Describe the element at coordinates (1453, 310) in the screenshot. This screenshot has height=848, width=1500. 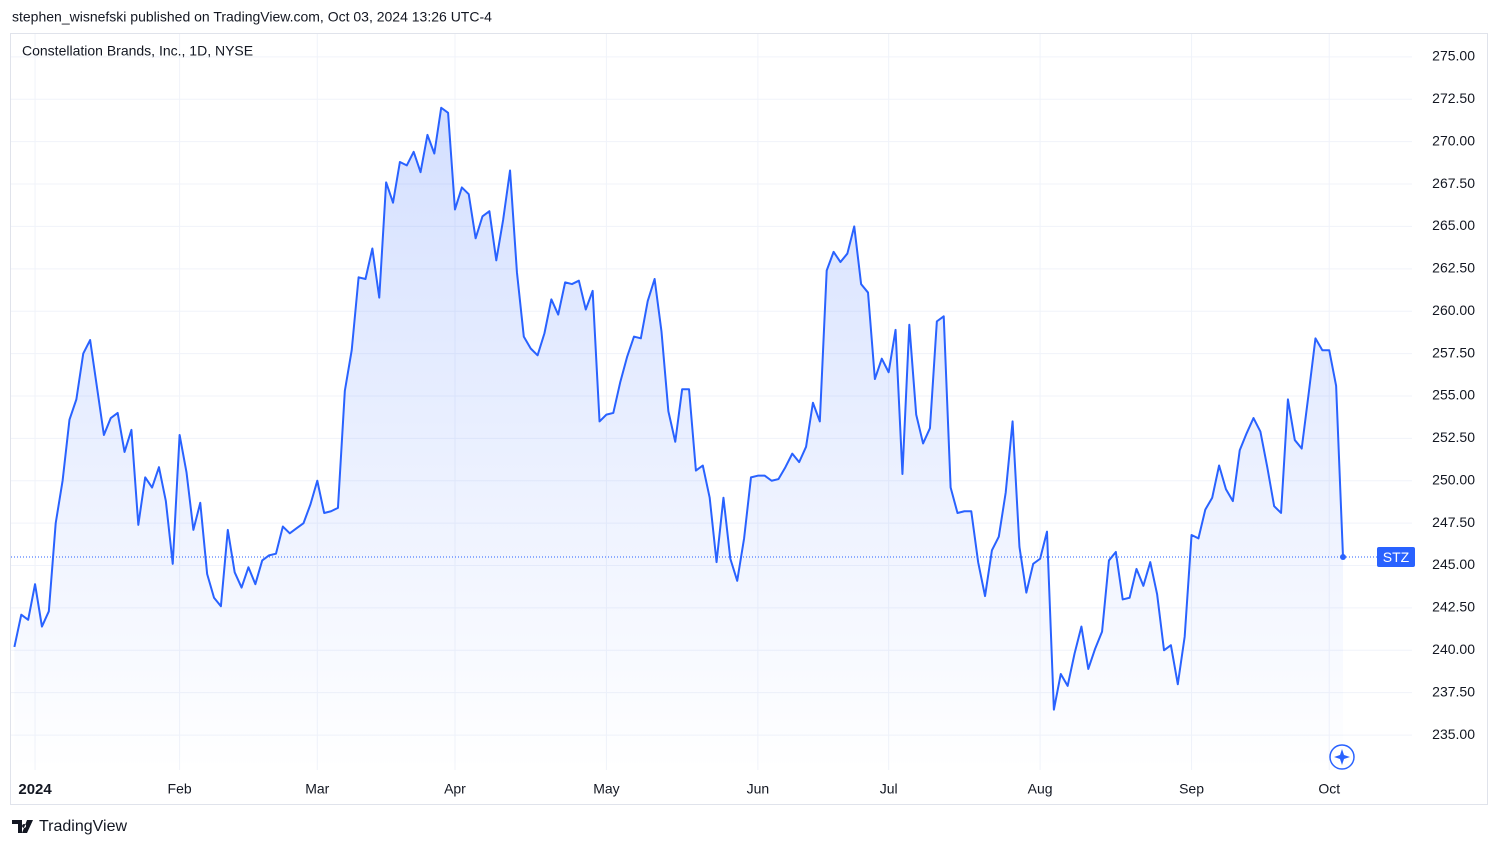
I see `y-tick-label: 260.00` at that location.